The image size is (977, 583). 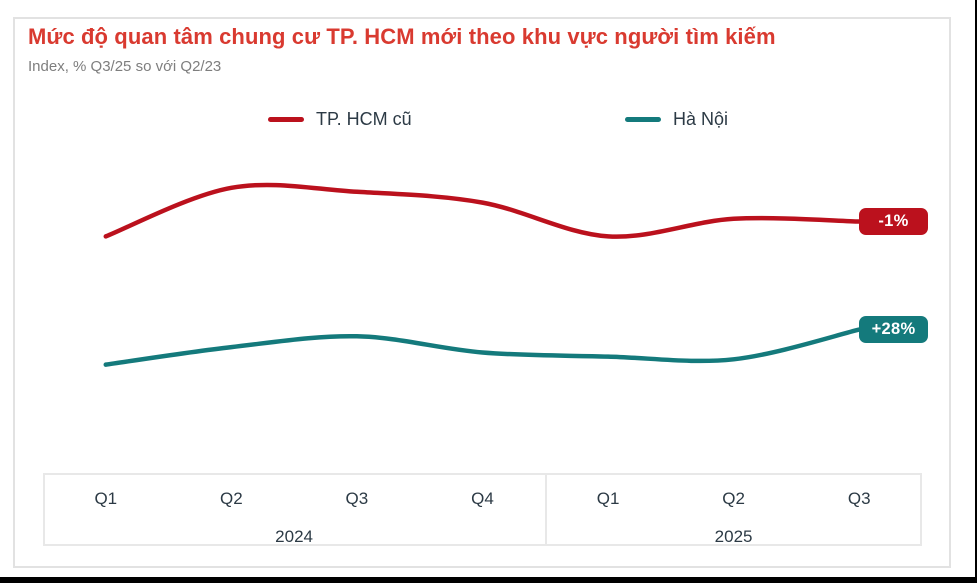 I want to click on x-axis-year-label: 2025, so click(x=733, y=536).